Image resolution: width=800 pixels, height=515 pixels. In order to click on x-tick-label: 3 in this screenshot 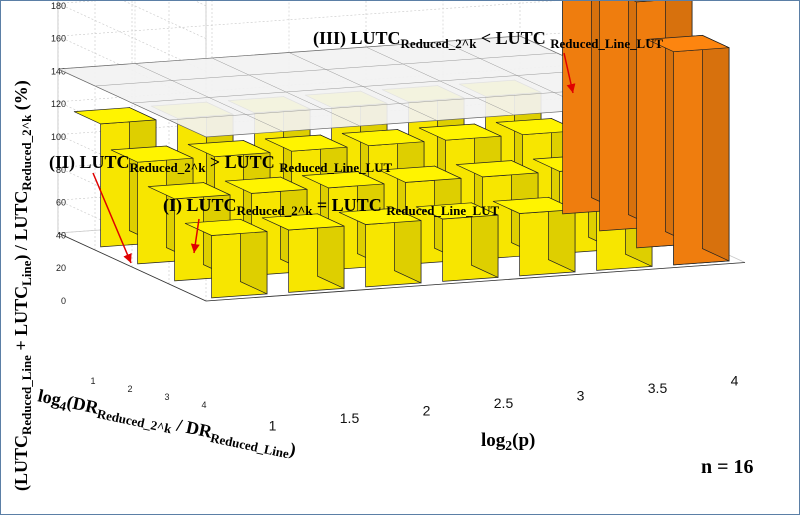, I will do `click(581, 395)`.